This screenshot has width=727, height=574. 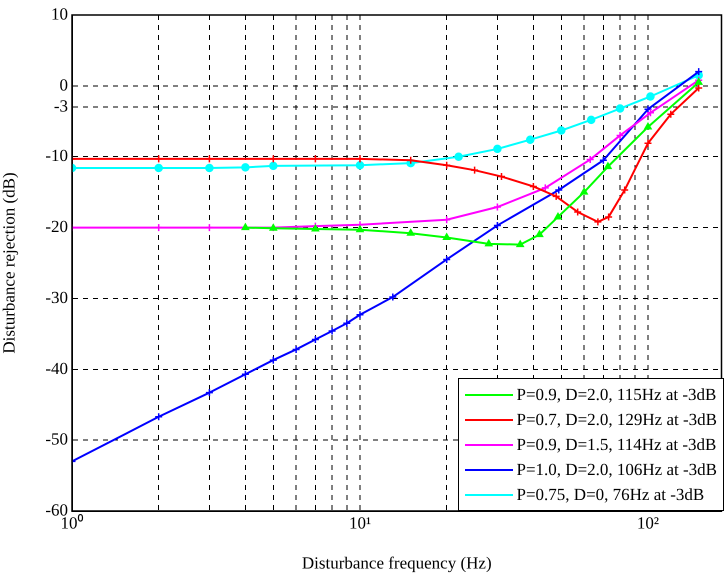 I want to click on y-tick-label: -3, so click(x=61, y=106).